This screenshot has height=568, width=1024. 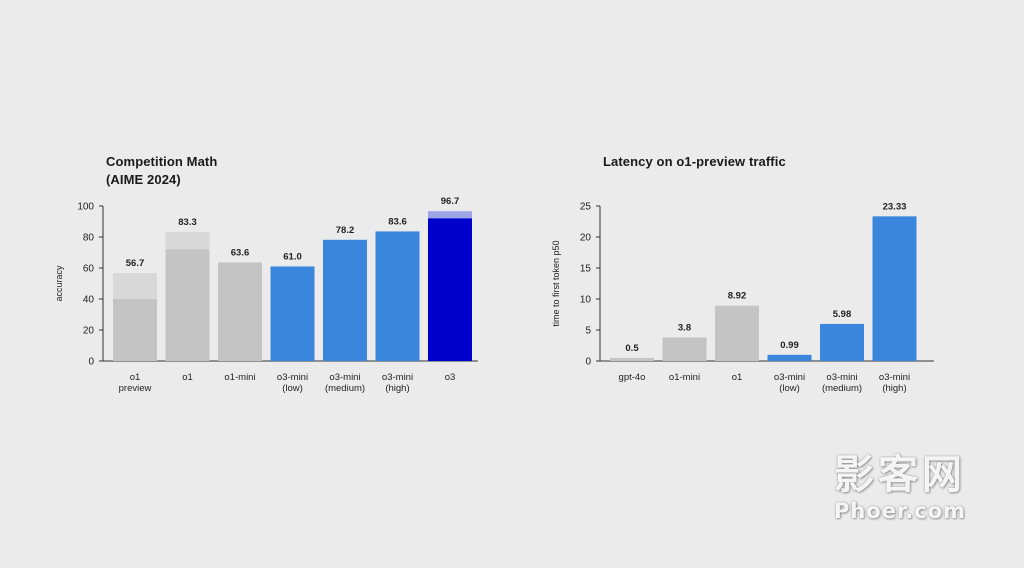 I want to click on data-label: 83.3, so click(x=187, y=222).